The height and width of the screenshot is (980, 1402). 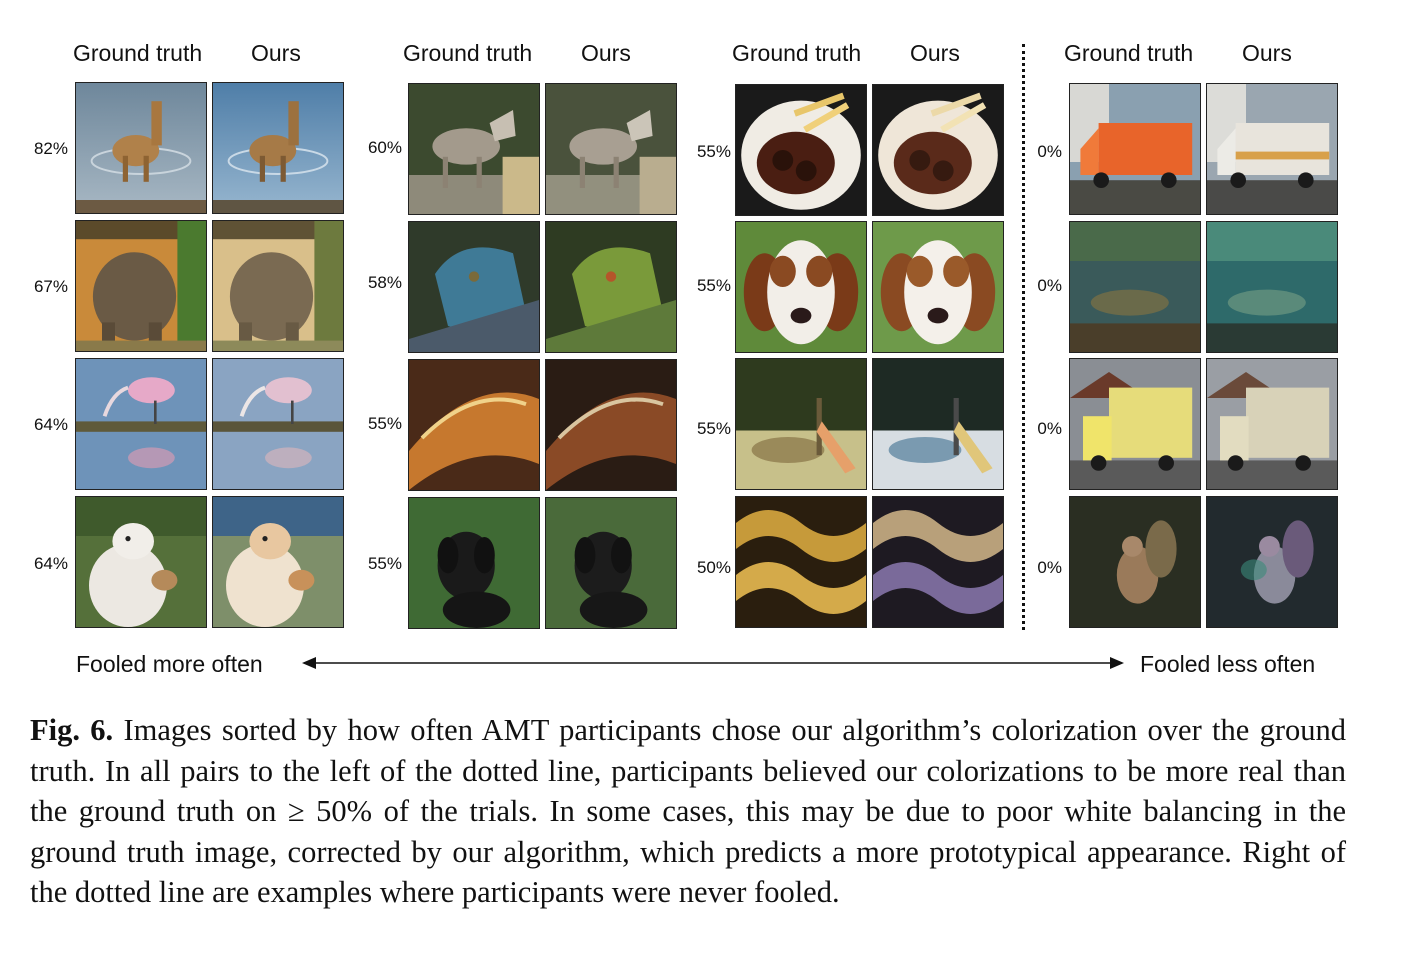 I want to click on ours-image-borzoi-dog, so click(x=278, y=562).